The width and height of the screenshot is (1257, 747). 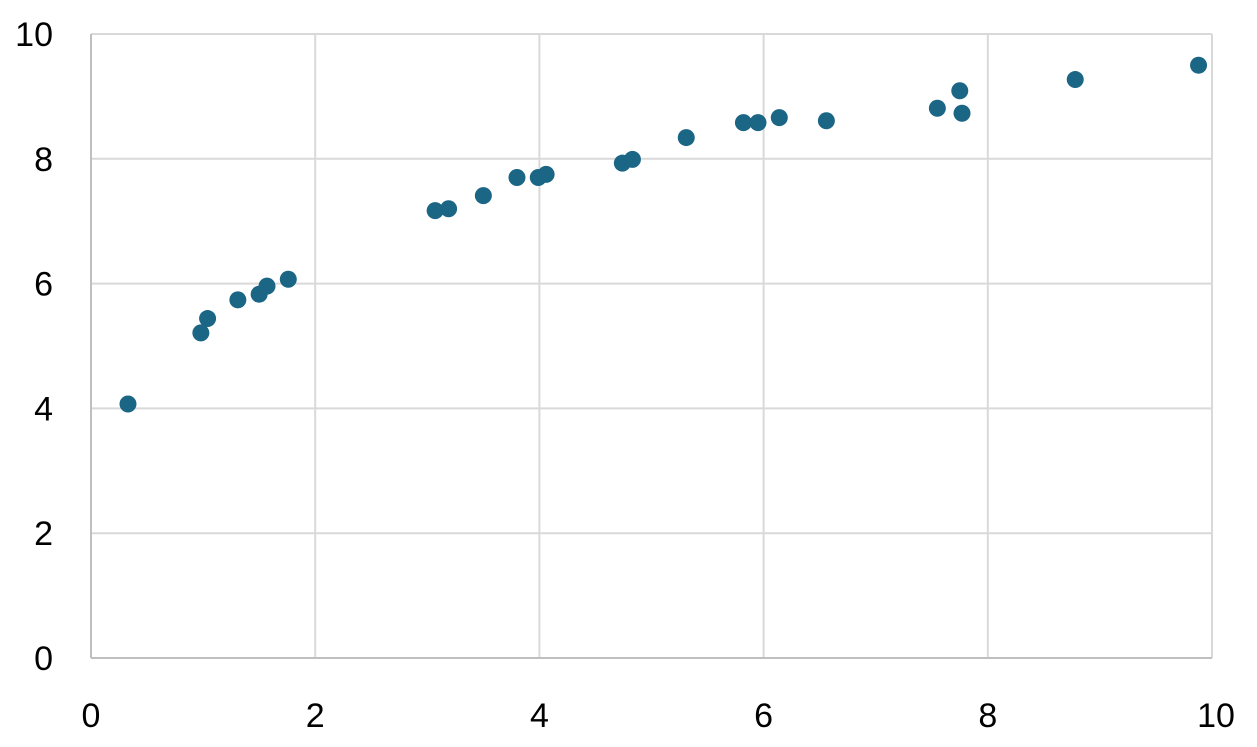 What do you see at coordinates (763, 716) in the screenshot?
I see `x-tick-label: 6` at bounding box center [763, 716].